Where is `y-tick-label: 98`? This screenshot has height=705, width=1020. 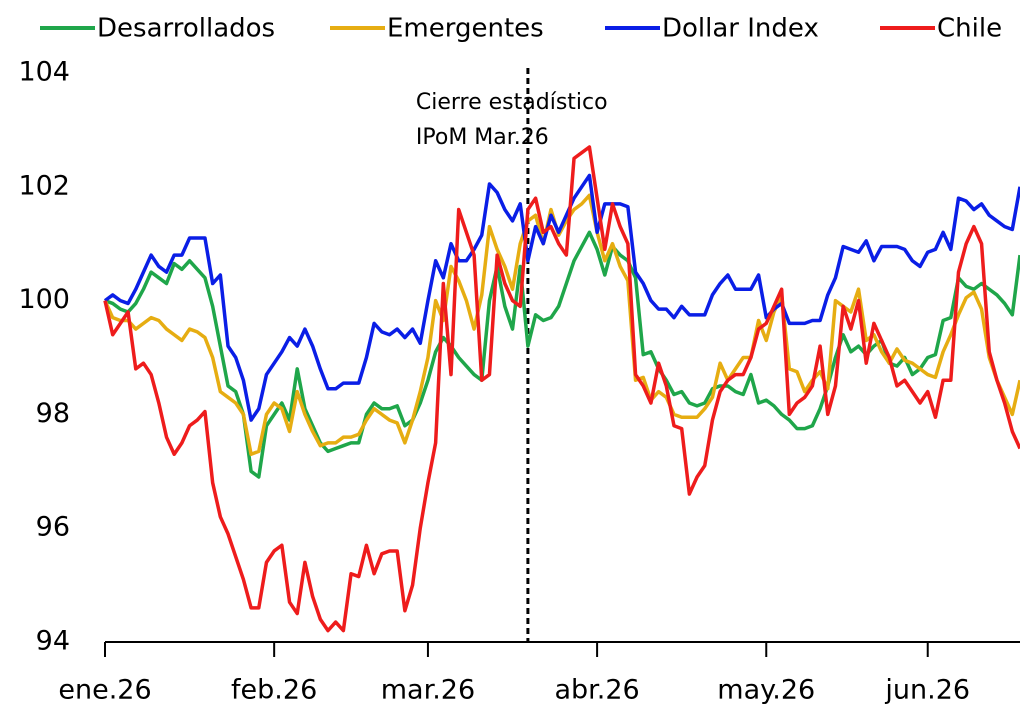 y-tick-label: 98 is located at coordinates (53, 413).